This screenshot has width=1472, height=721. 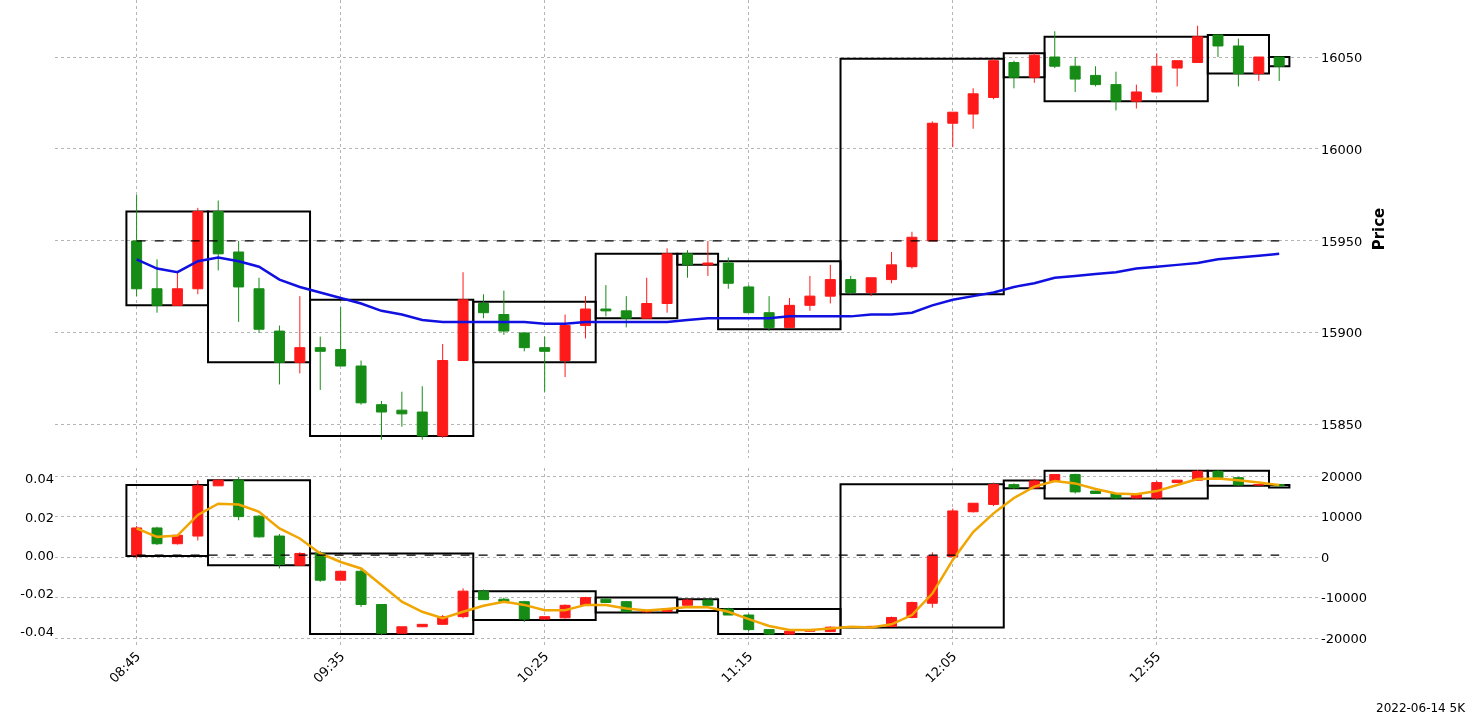 I want to click on y2-tick-label: -20000, so click(x=1344, y=638).